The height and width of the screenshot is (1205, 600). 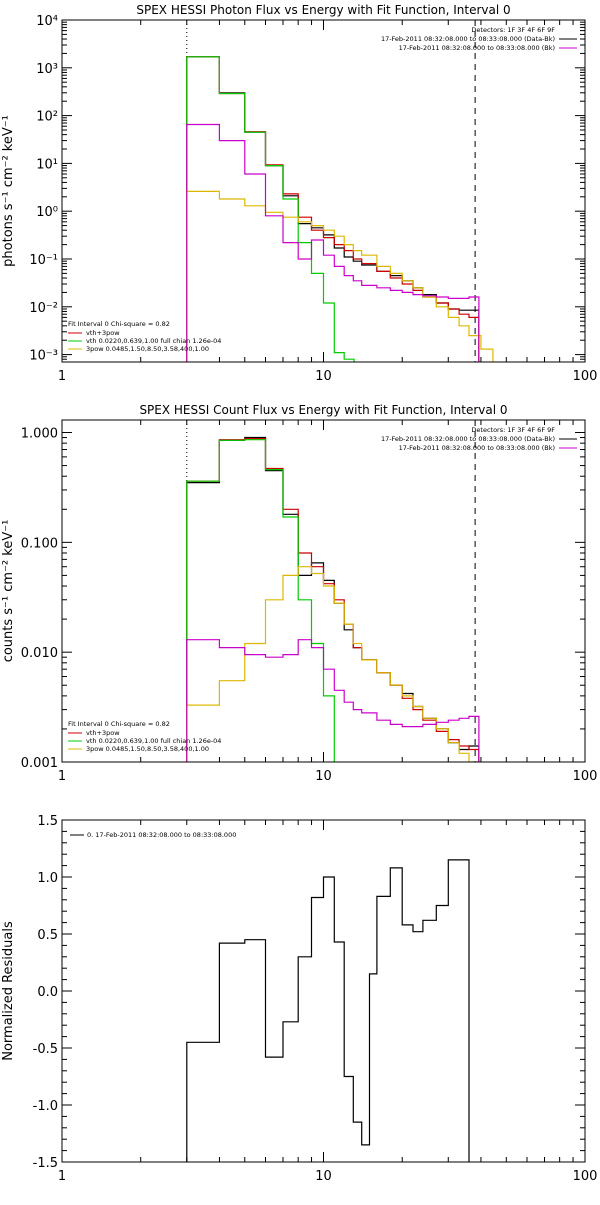 I want to click on y-axis-label: counts s⁻¹ cm⁻² keV⁻¹, so click(x=8, y=591).